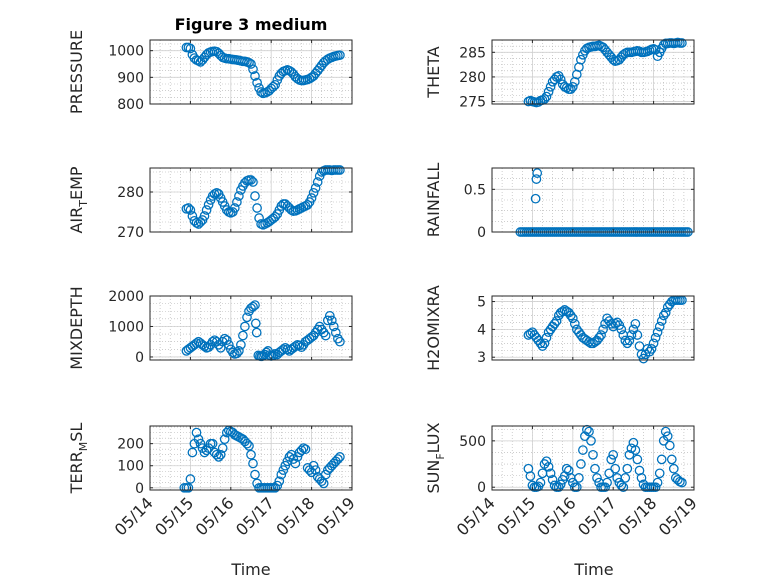 The image size is (778, 583). What do you see at coordinates (475, 190) in the screenshot?
I see `y-tick-label: 0.5` at bounding box center [475, 190].